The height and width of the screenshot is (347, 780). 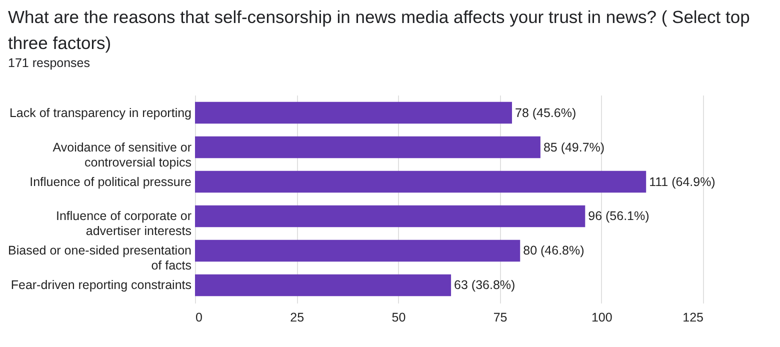 What do you see at coordinates (199, 317) in the screenshot?
I see `x-tick-label: 0` at bounding box center [199, 317].